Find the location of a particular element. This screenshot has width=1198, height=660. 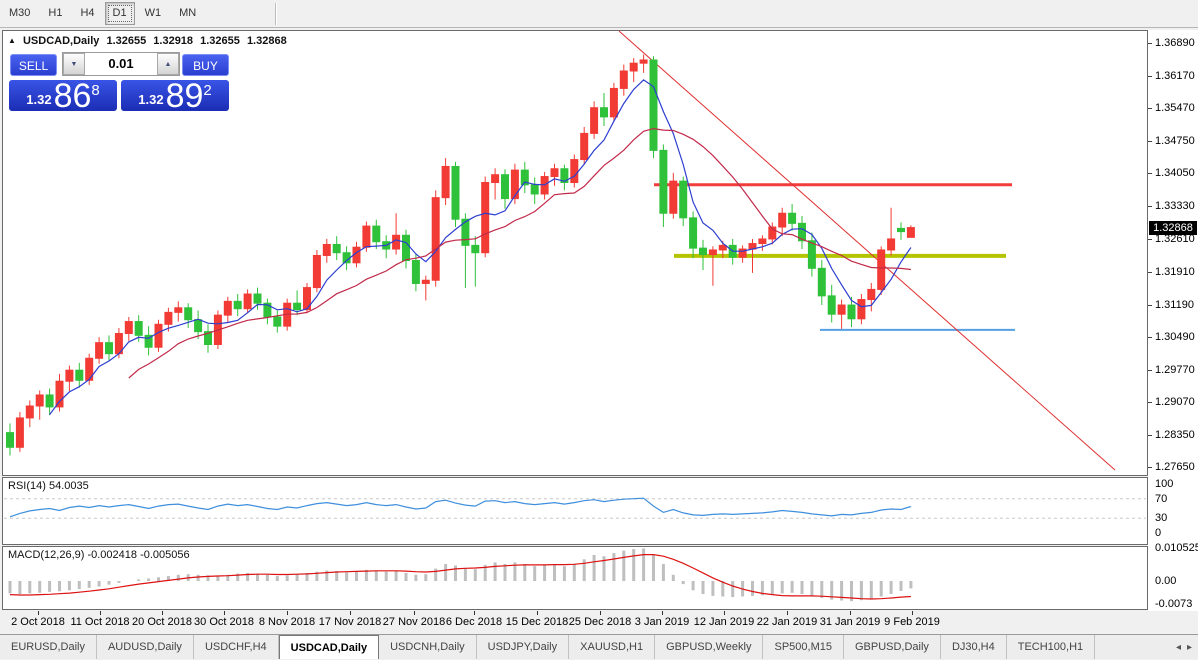

tab-usdjpy-daily: USDJPY,Daily is located at coordinates (523, 647).